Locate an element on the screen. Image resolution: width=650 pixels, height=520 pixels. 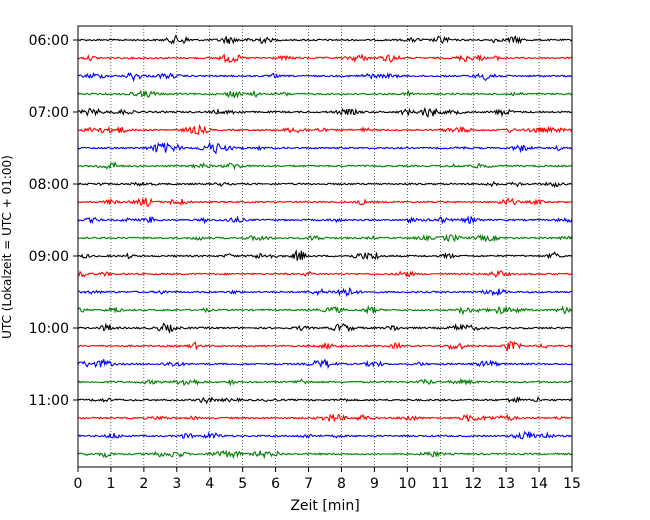
x-tick-label: 10 is located at coordinates (407, 484).